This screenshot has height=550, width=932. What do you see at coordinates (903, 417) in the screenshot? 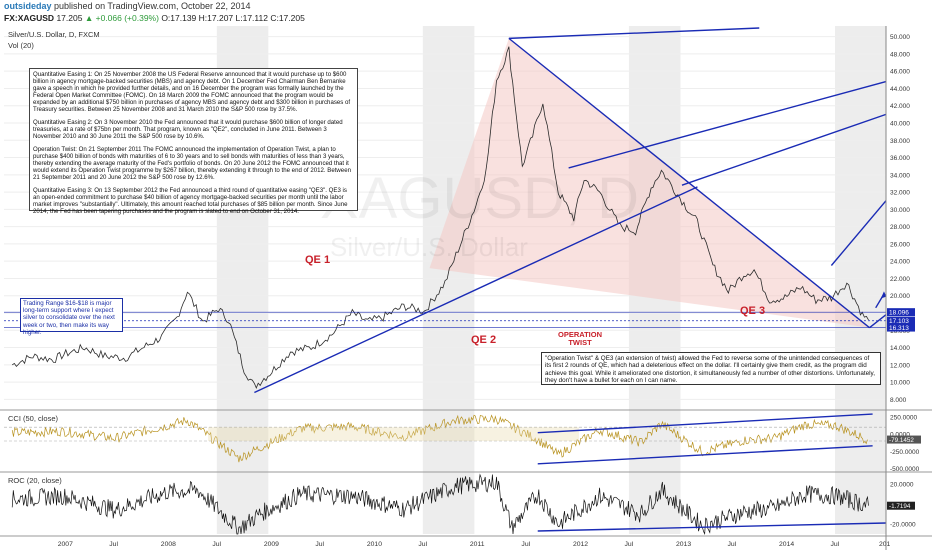
I see `cci-tick-label: 250.0000` at bounding box center [903, 417].